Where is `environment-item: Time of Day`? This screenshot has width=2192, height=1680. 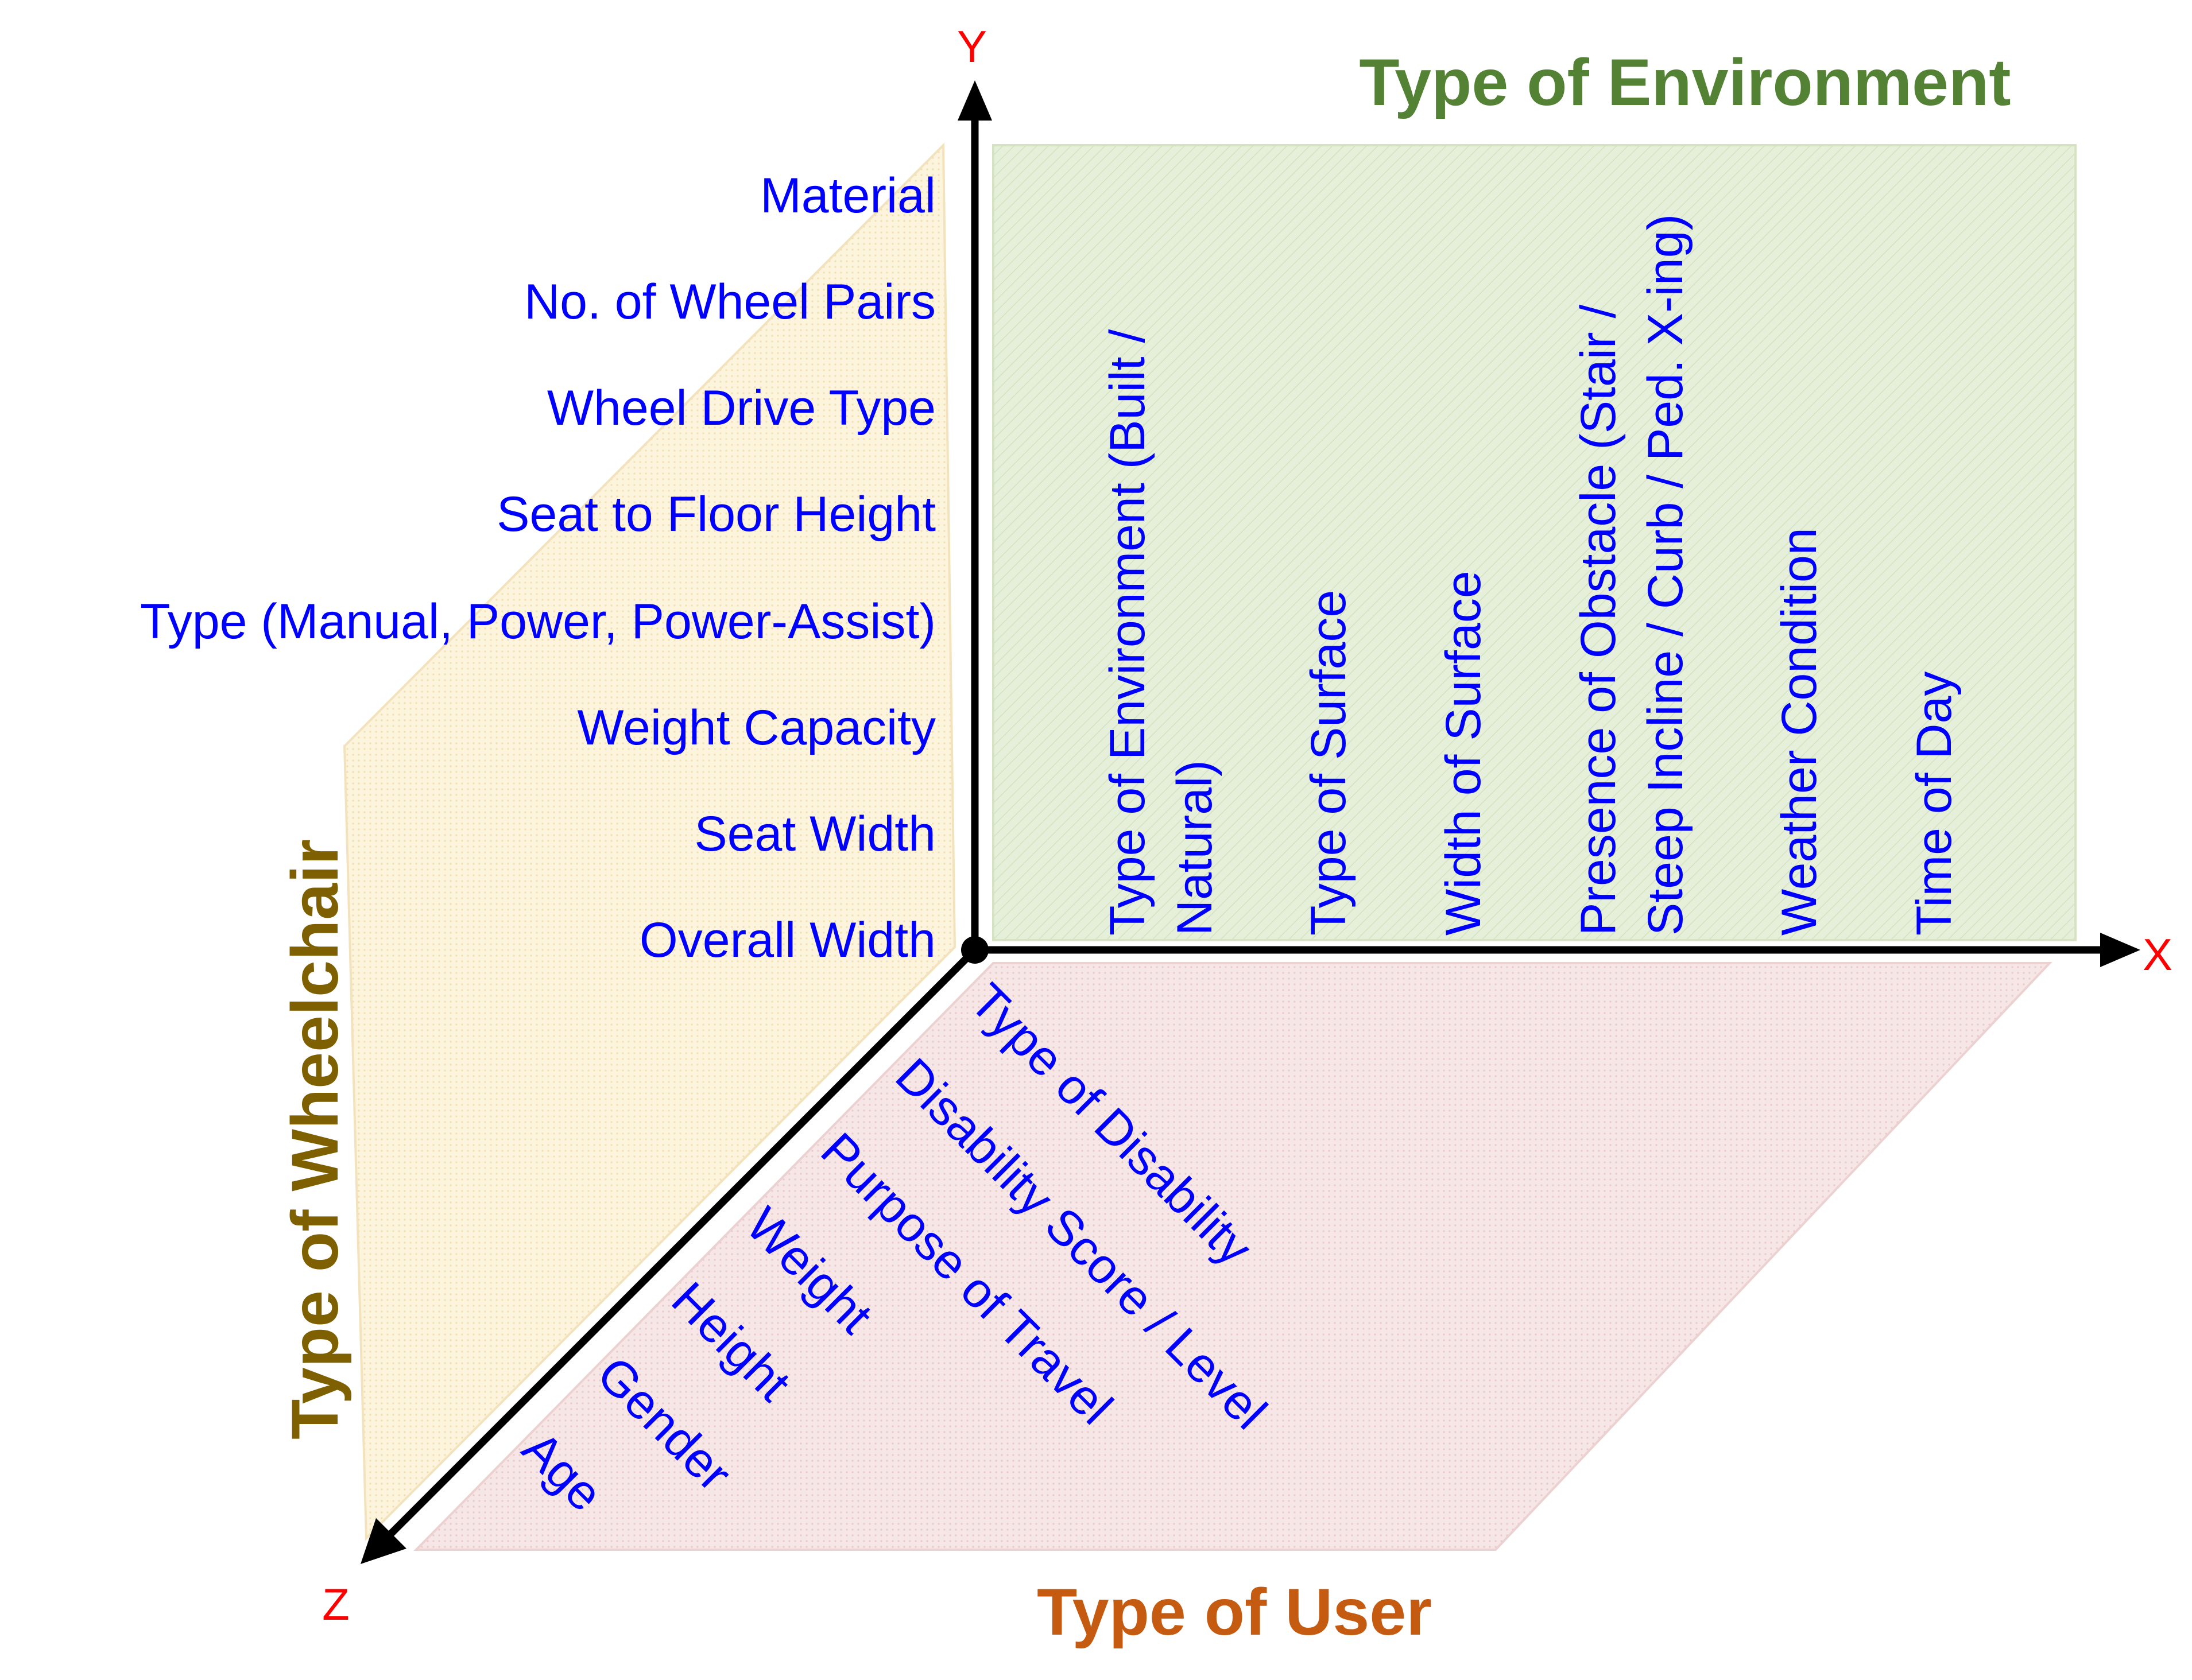
environment-item: Time of Day is located at coordinates (1934, 804).